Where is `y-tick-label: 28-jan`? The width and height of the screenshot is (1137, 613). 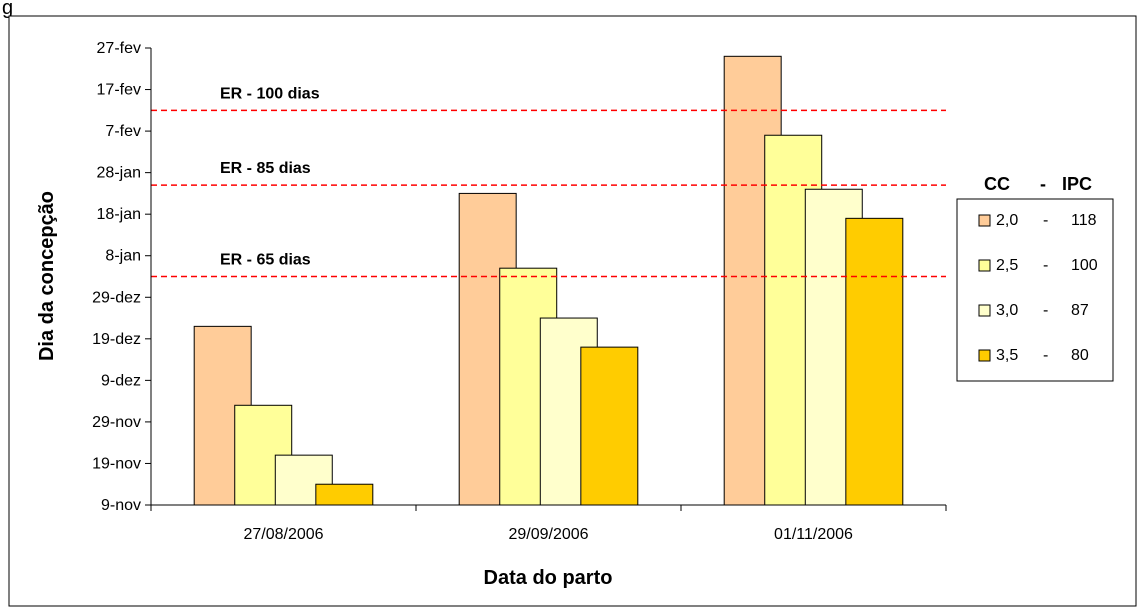
y-tick-label: 28-jan is located at coordinates (119, 173).